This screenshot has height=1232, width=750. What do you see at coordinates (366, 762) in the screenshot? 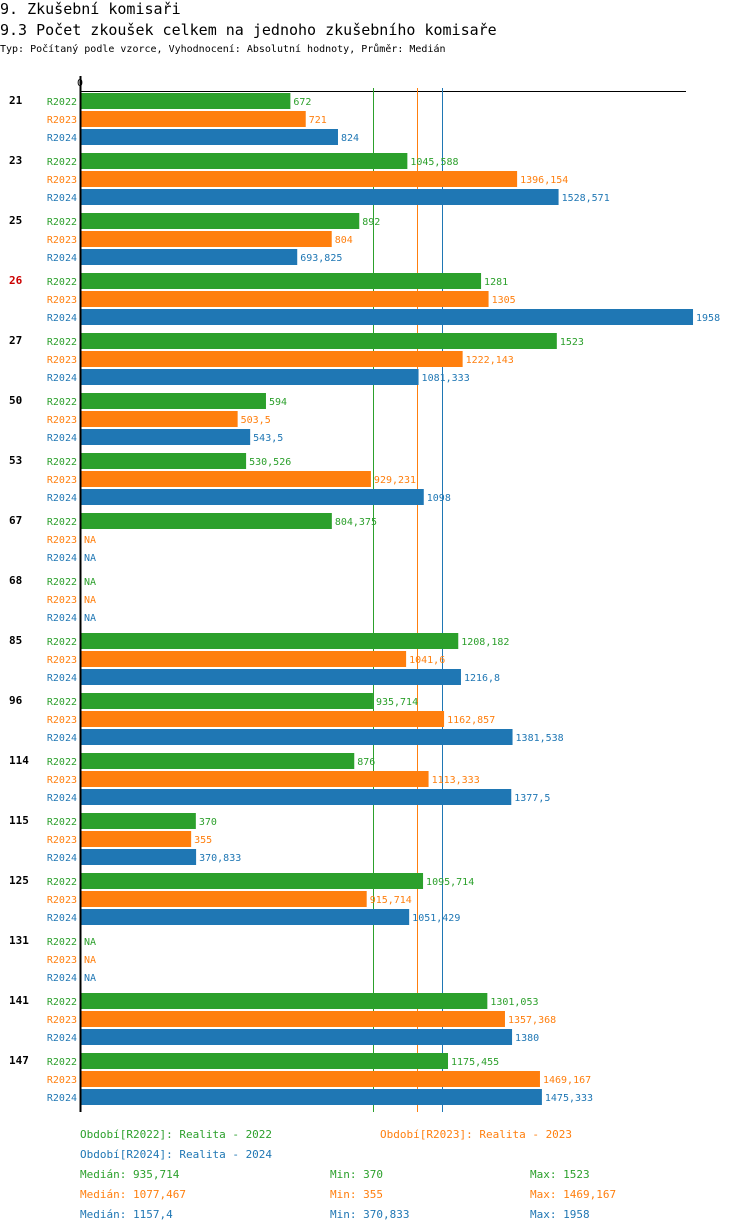
I see `value-label-114-r2022: 876` at bounding box center [366, 762].